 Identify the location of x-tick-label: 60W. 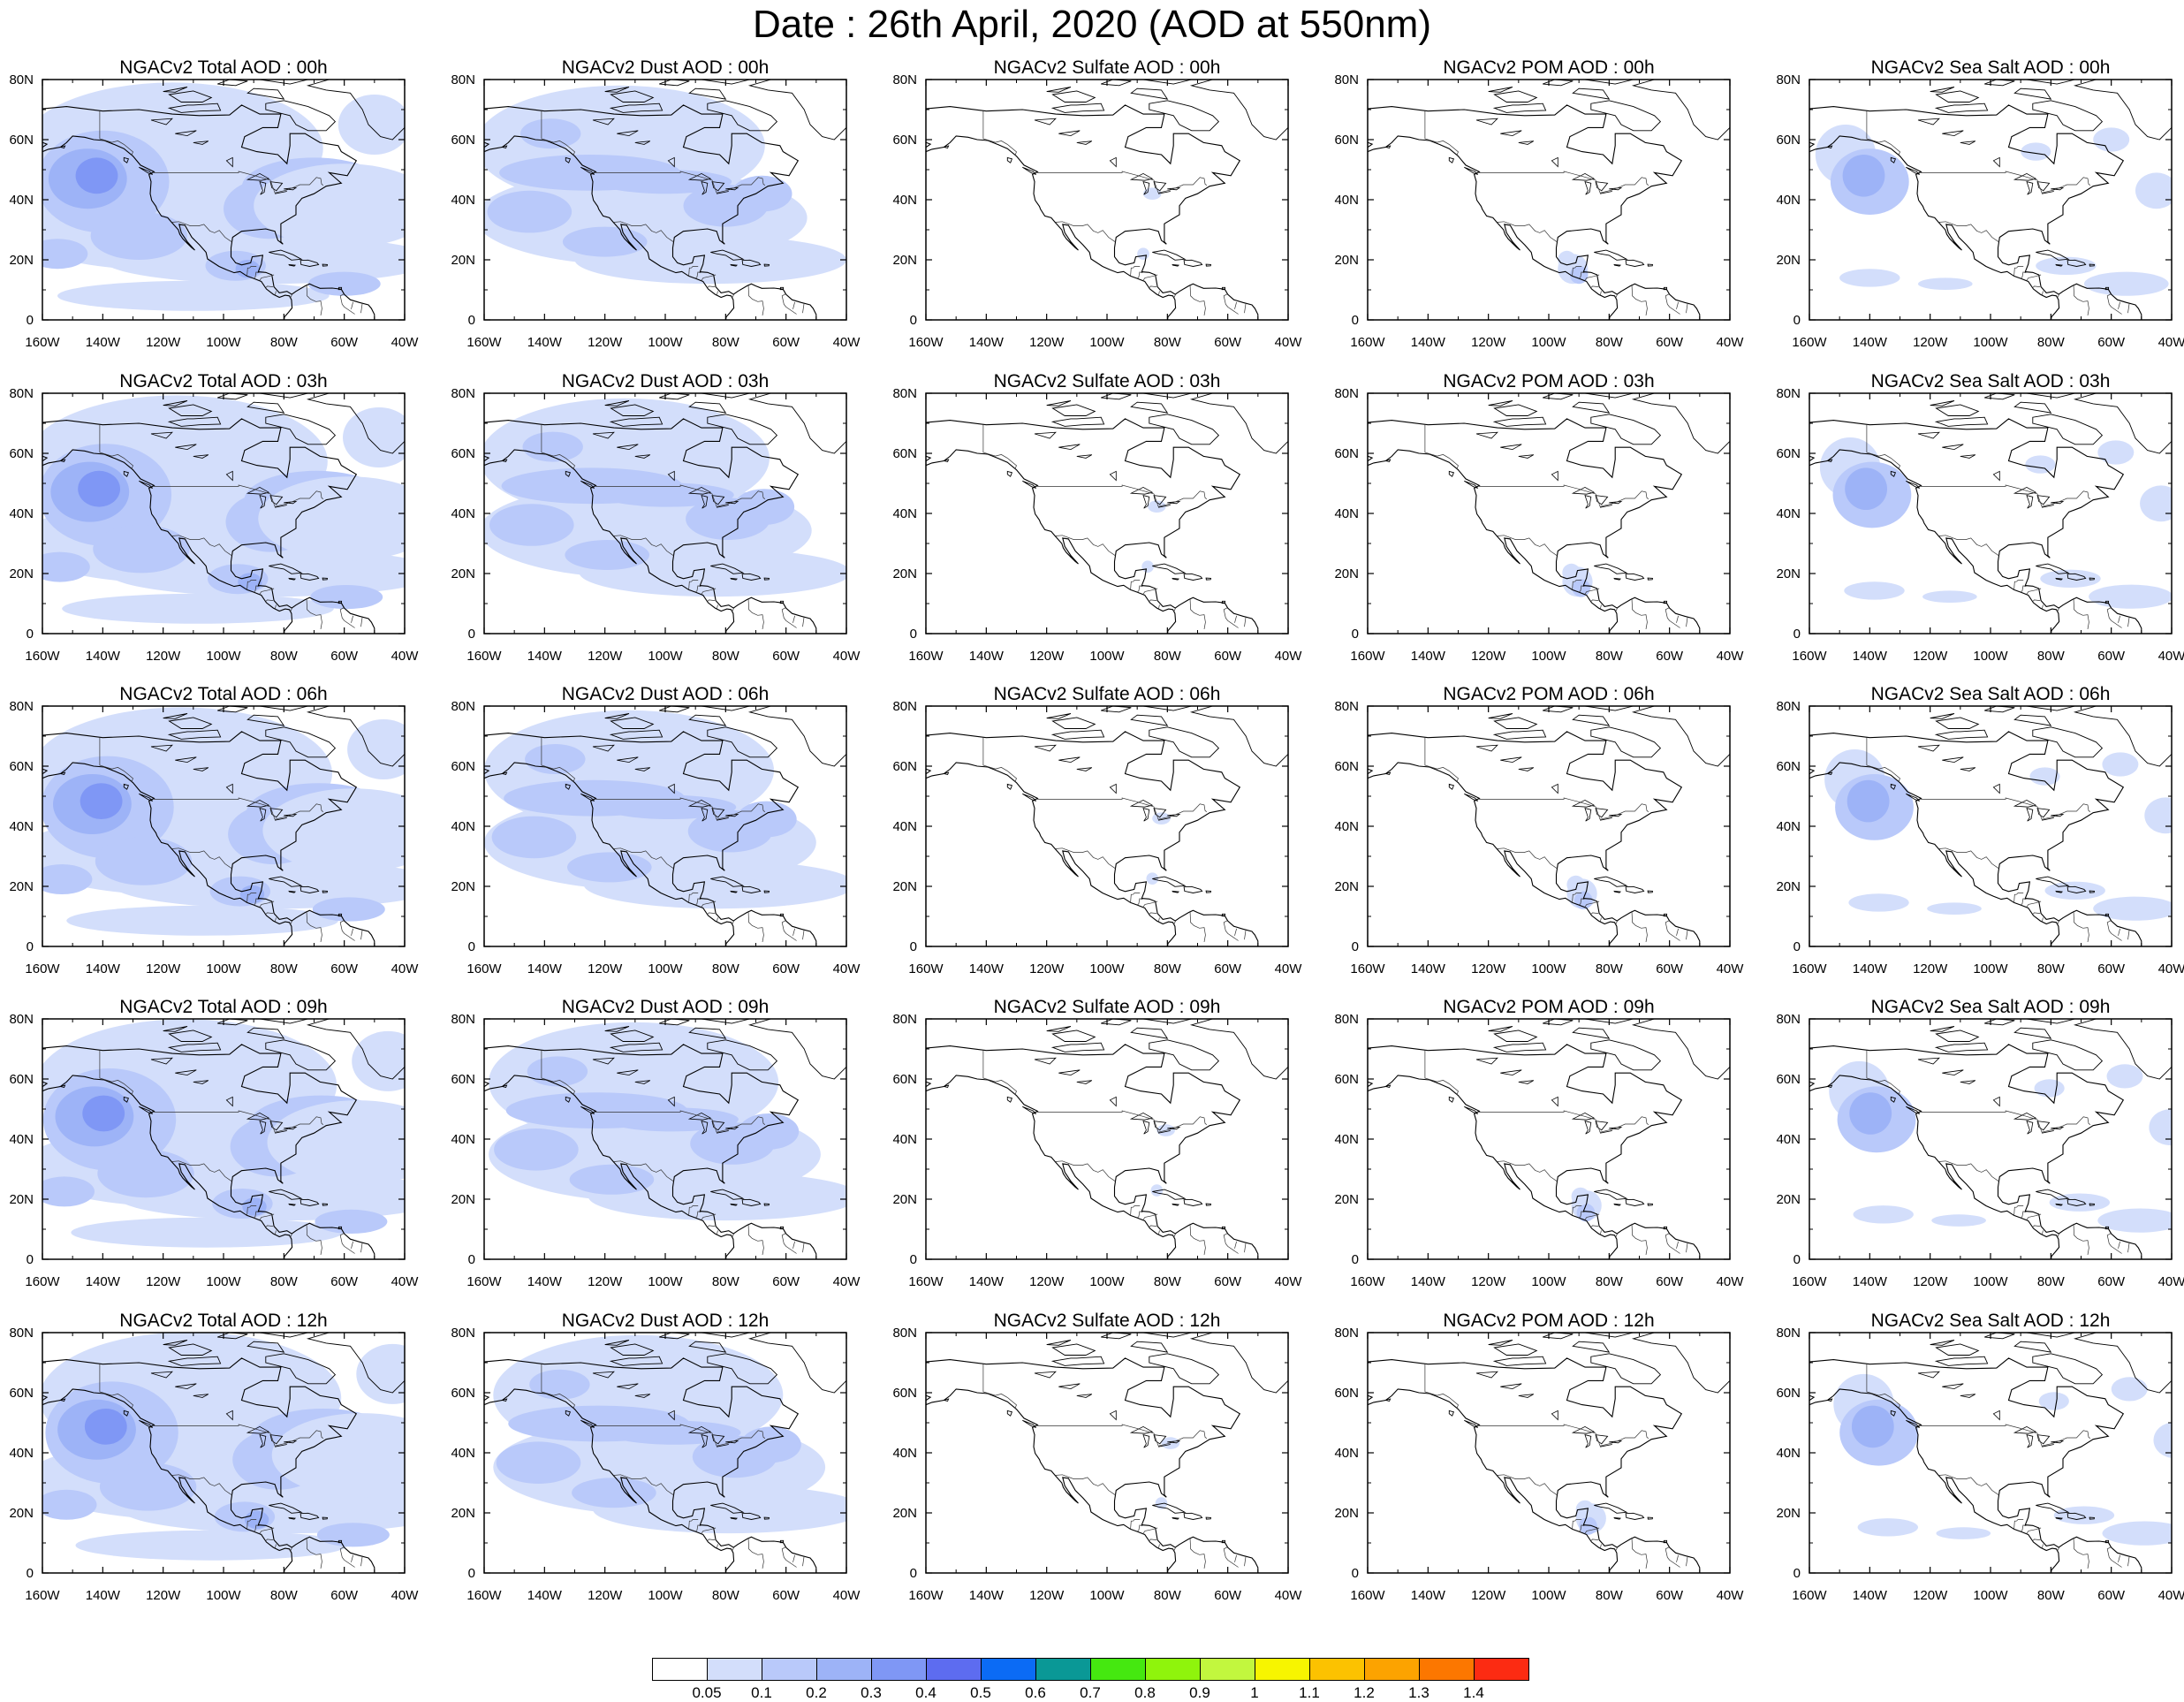
(2111, 656).